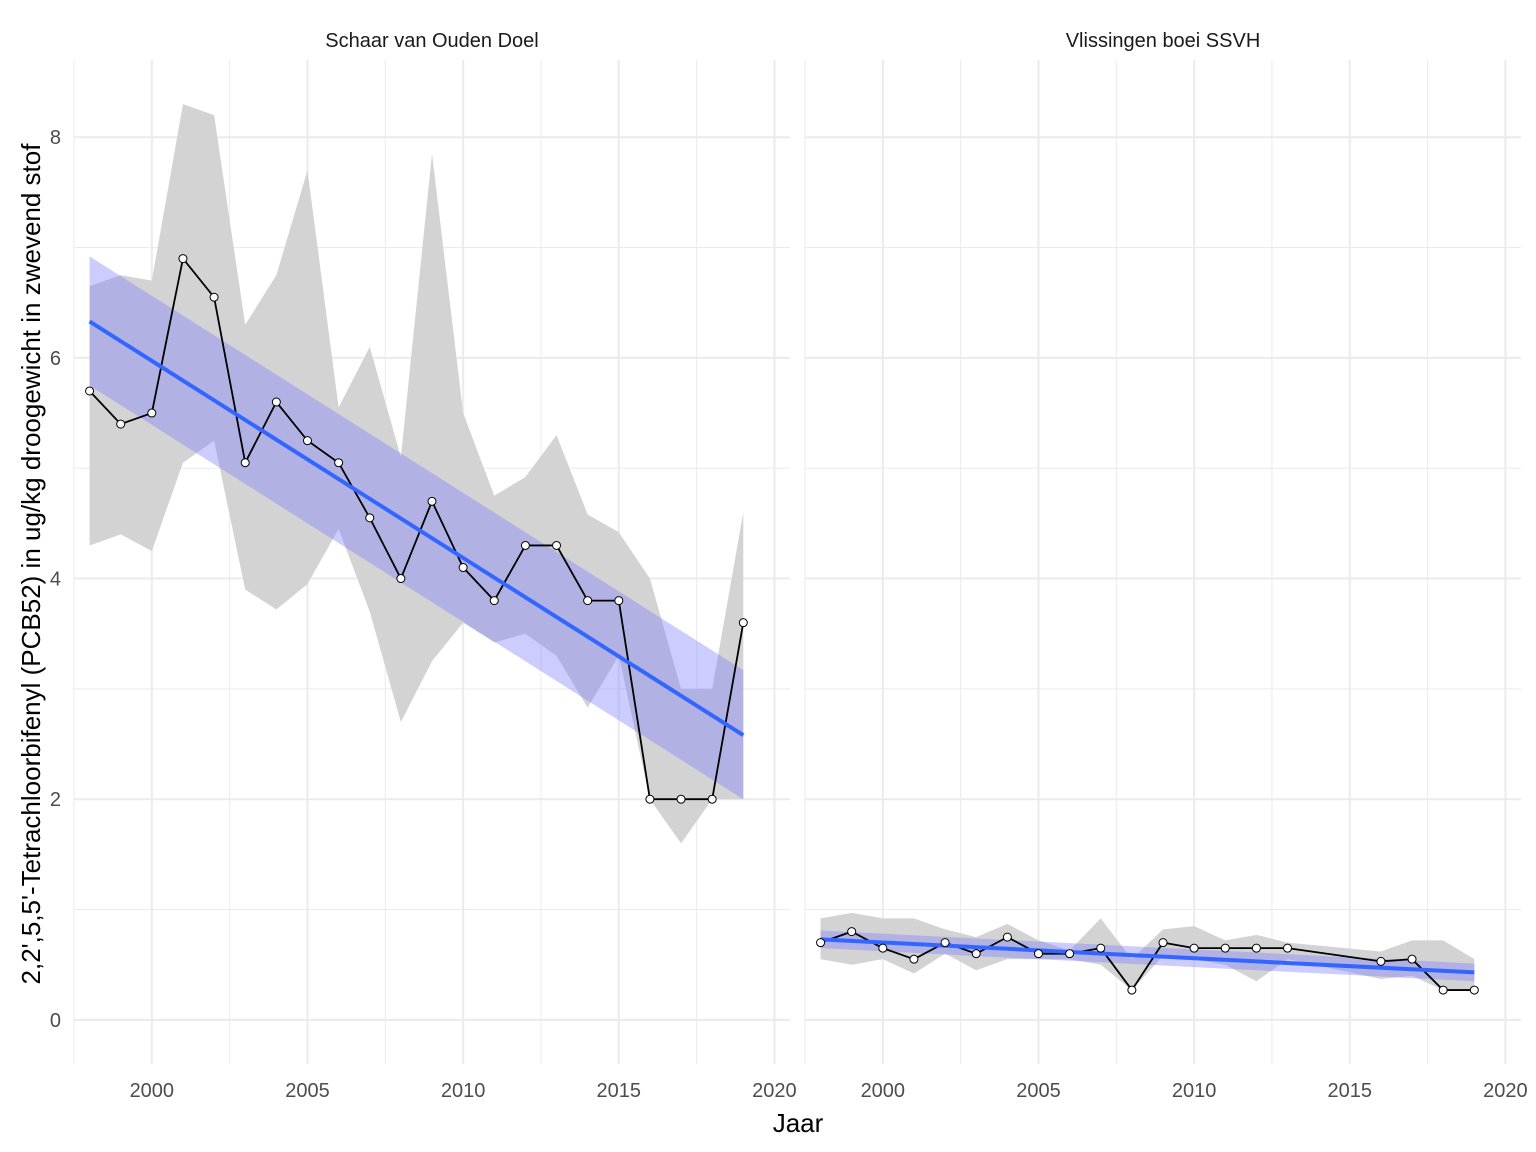 The width and height of the screenshot is (1536, 1152). I want to click on y-tick-label: 0, so click(55, 1021).